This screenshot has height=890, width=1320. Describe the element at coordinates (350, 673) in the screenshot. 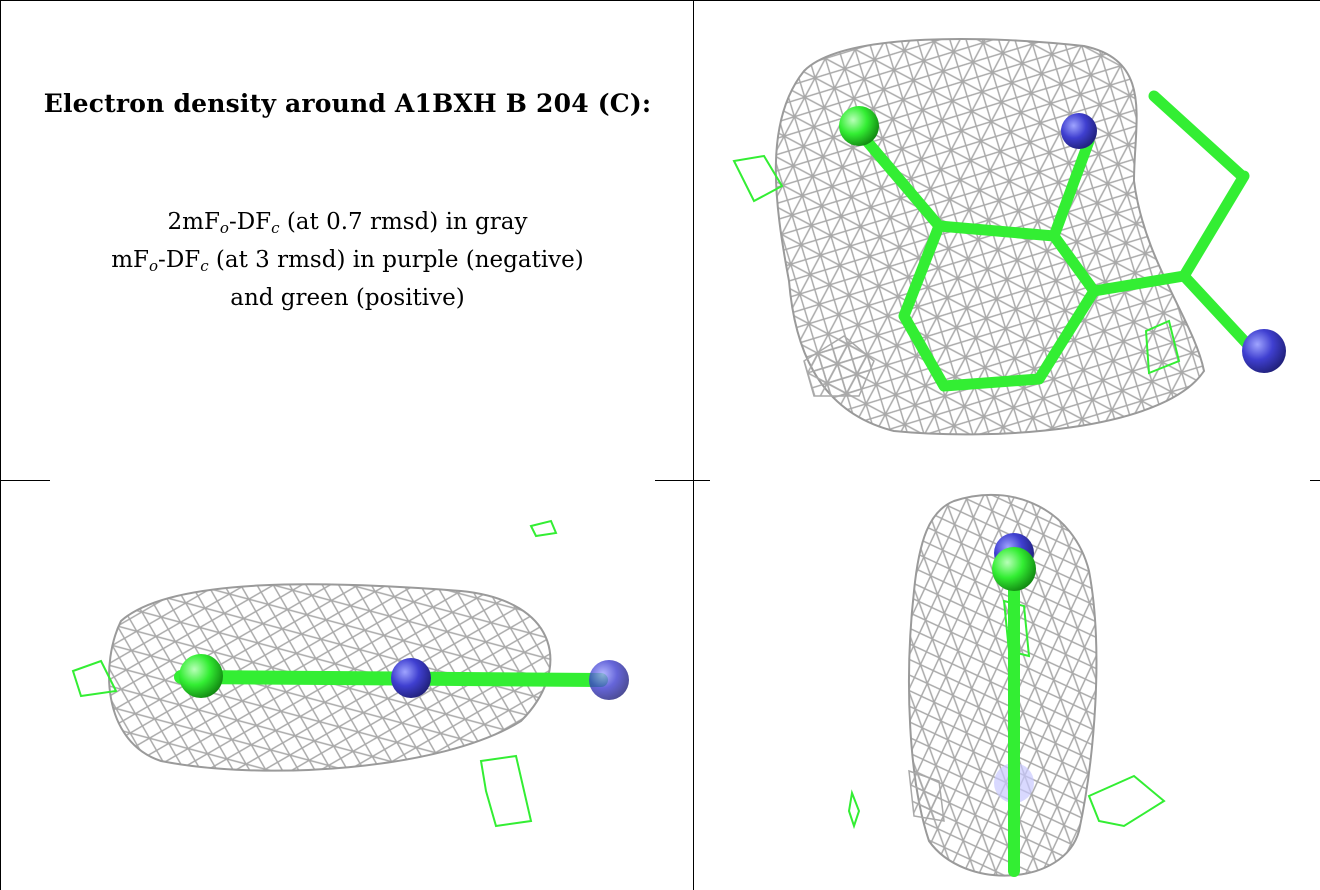

I see `molecule-mesh-side-icon` at that location.